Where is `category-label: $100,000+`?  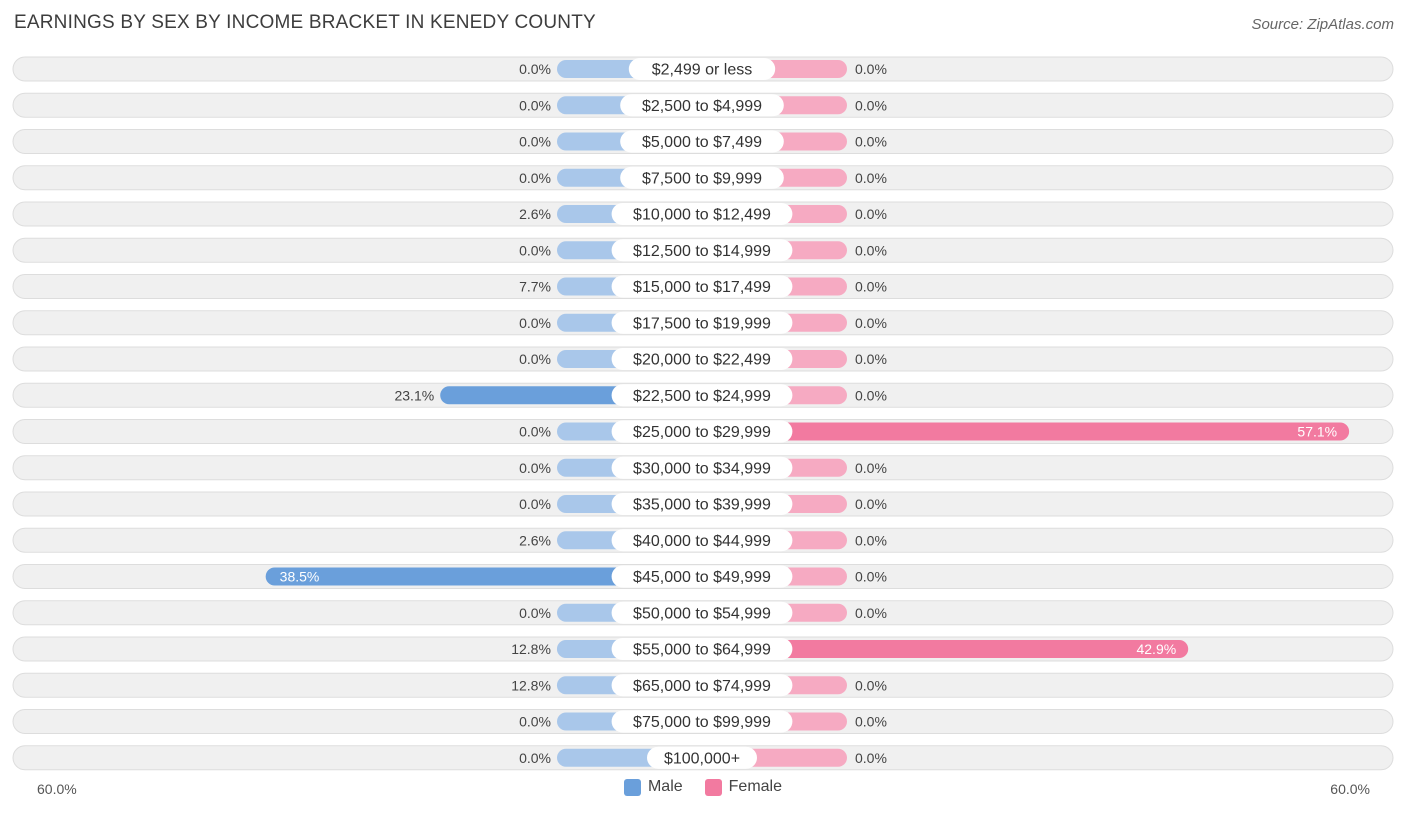
category-label: $100,000+ is located at coordinates (702, 758).